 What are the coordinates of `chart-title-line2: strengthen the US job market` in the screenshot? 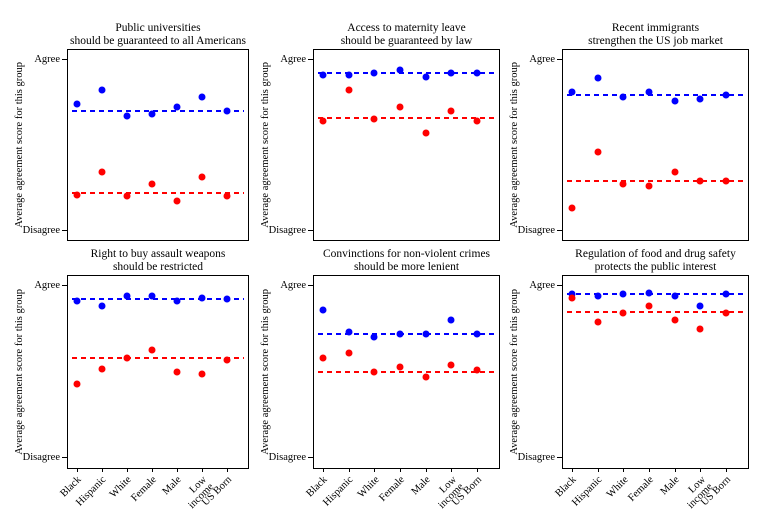 It's located at (655, 41).